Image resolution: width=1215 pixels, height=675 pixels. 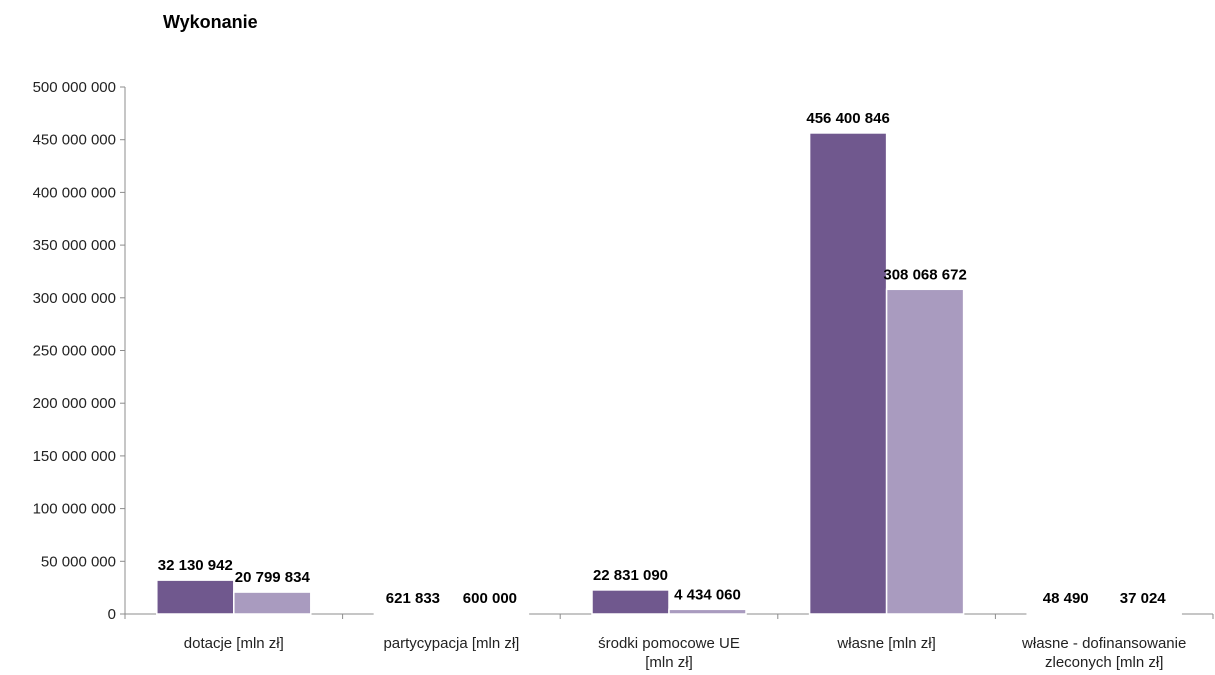 I want to click on data-label: 621 833, so click(x=413, y=598).